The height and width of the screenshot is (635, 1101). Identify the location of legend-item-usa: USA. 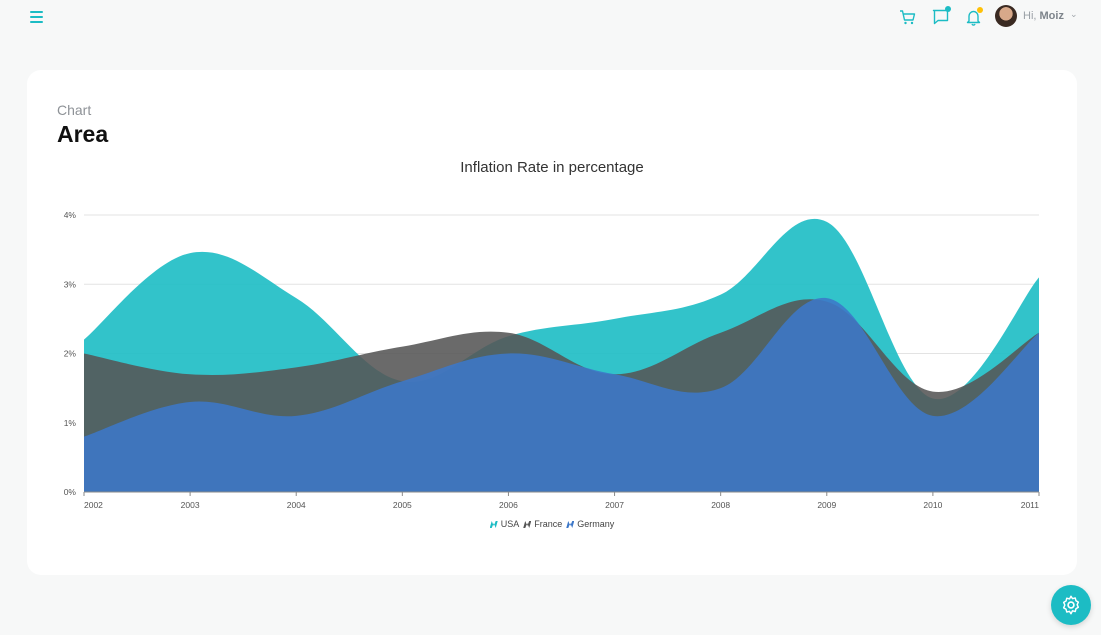
(504, 524).